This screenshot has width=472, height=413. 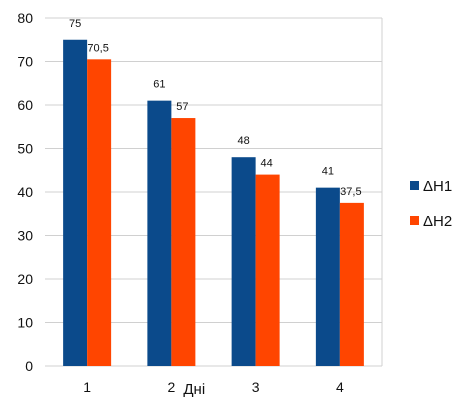 I want to click on data-label: 61, so click(x=159, y=85).